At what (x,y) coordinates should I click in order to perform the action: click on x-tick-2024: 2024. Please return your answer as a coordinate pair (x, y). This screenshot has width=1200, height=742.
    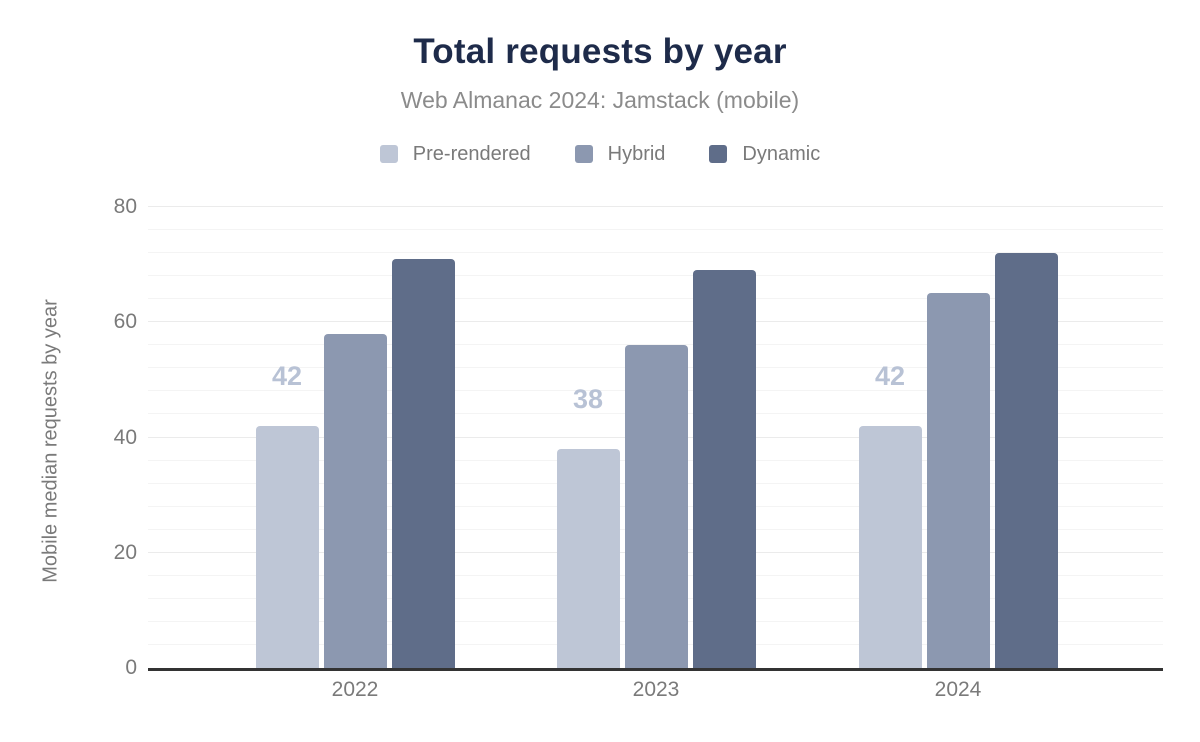
    Looking at the image, I should click on (958, 689).